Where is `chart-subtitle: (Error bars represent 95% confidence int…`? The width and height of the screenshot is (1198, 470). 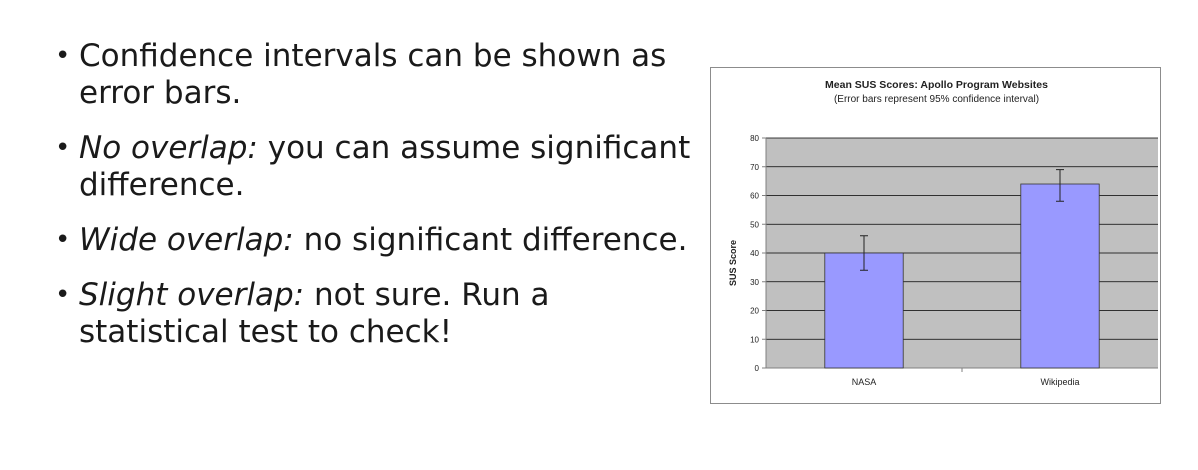 chart-subtitle: (Error bars represent 95% confidence int… is located at coordinates (936, 99).